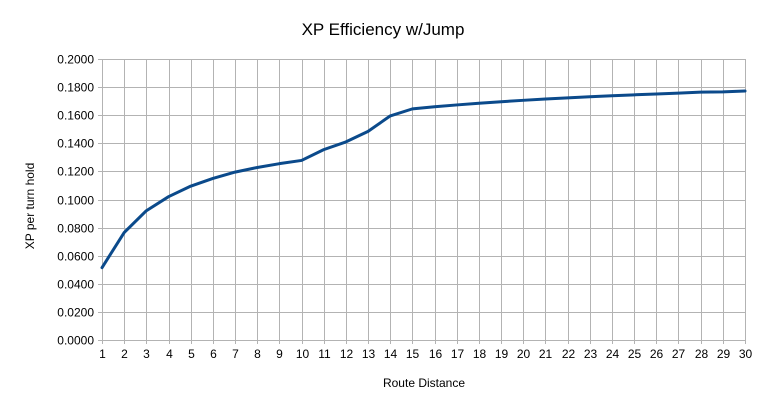 Image resolution: width=767 pixels, height=410 pixels. Describe the element at coordinates (591, 354) in the screenshot. I see `x-tick-label: 23` at that location.